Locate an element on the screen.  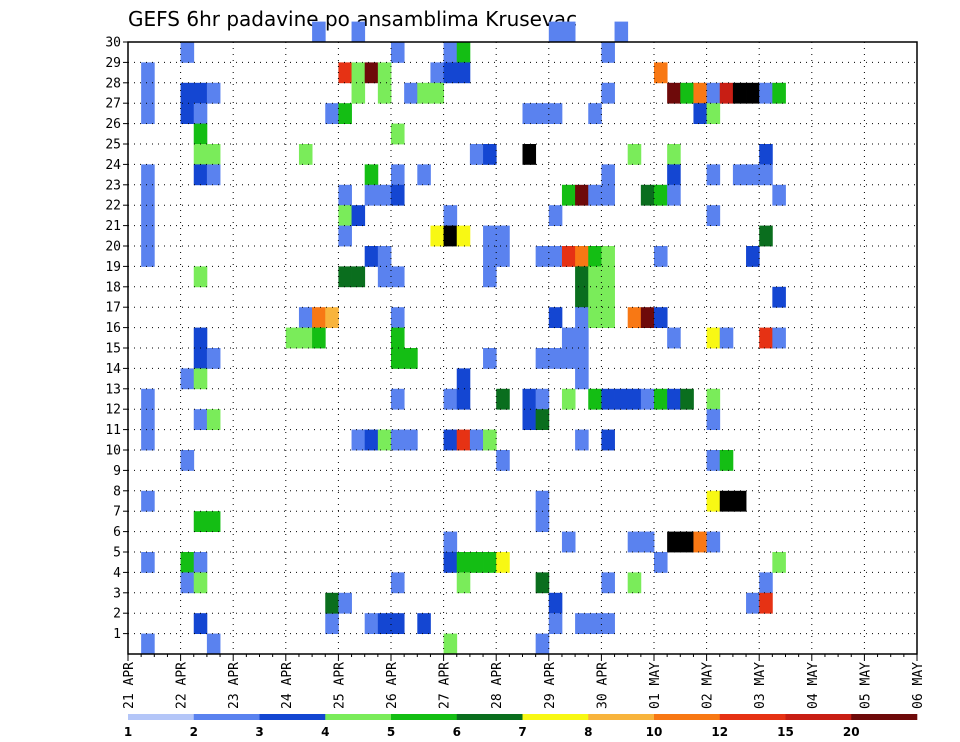
y-tick-label: 24 is located at coordinates (113, 165).